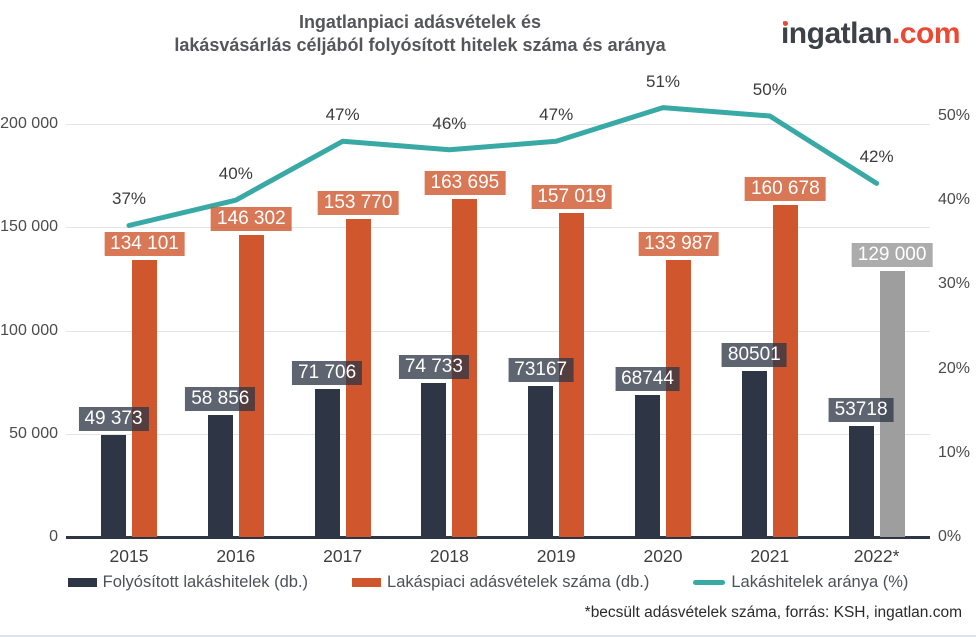 This screenshot has height=637, width=976. Describe the element at coordinates (420, 22) in the screenshot. I see `chart-title-line1: Ingatlanpiaci adásvételek és` at that location.